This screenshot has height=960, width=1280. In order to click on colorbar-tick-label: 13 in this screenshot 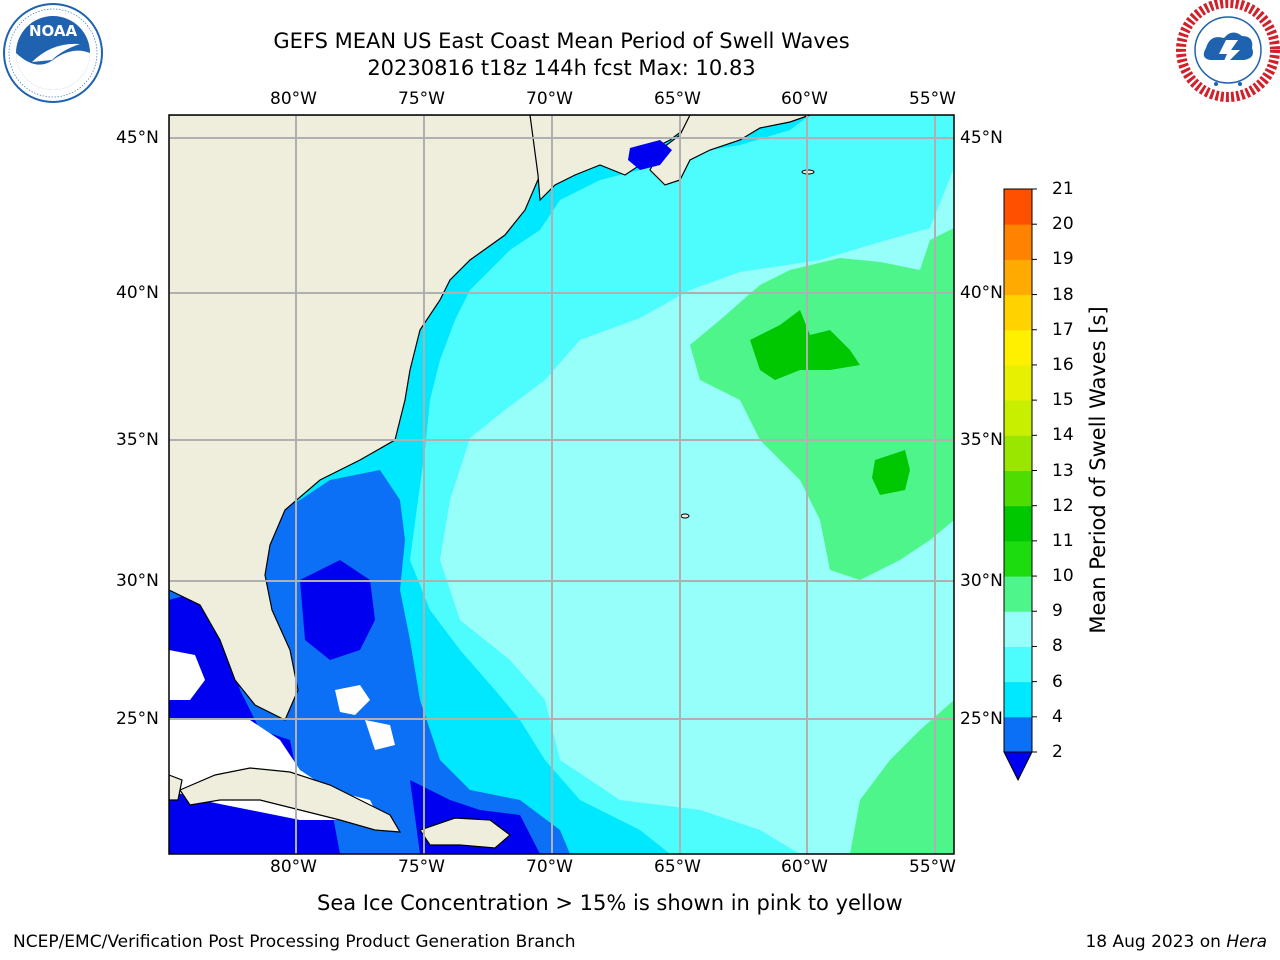, I will do `click(1063, 470)`.